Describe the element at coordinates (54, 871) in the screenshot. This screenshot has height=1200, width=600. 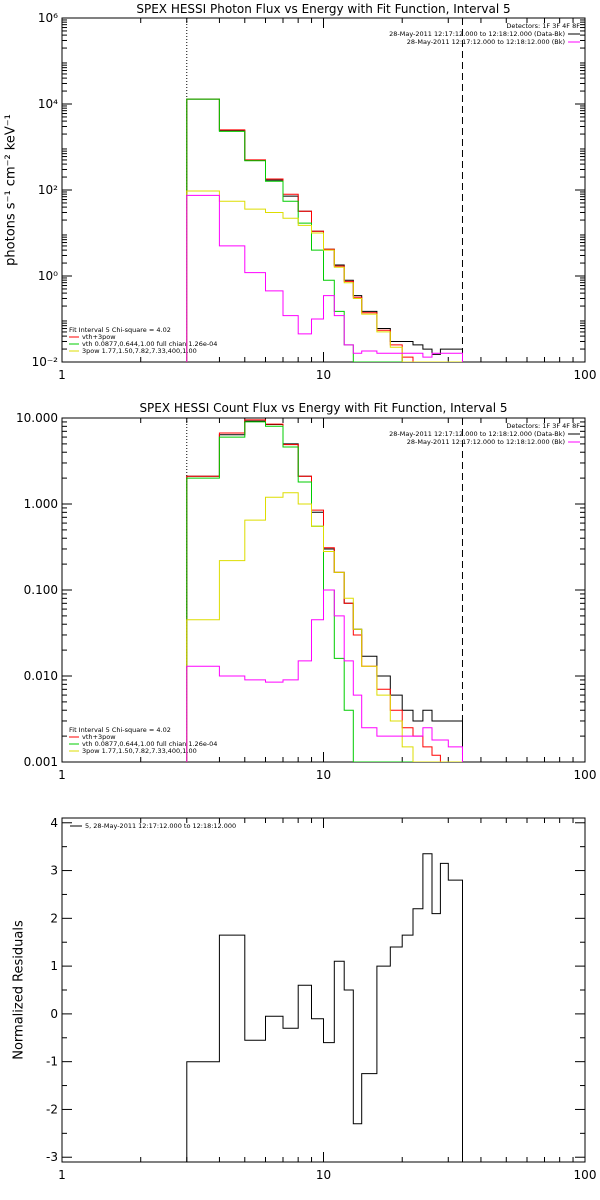
I see `y-tick-label: 3` at that location.